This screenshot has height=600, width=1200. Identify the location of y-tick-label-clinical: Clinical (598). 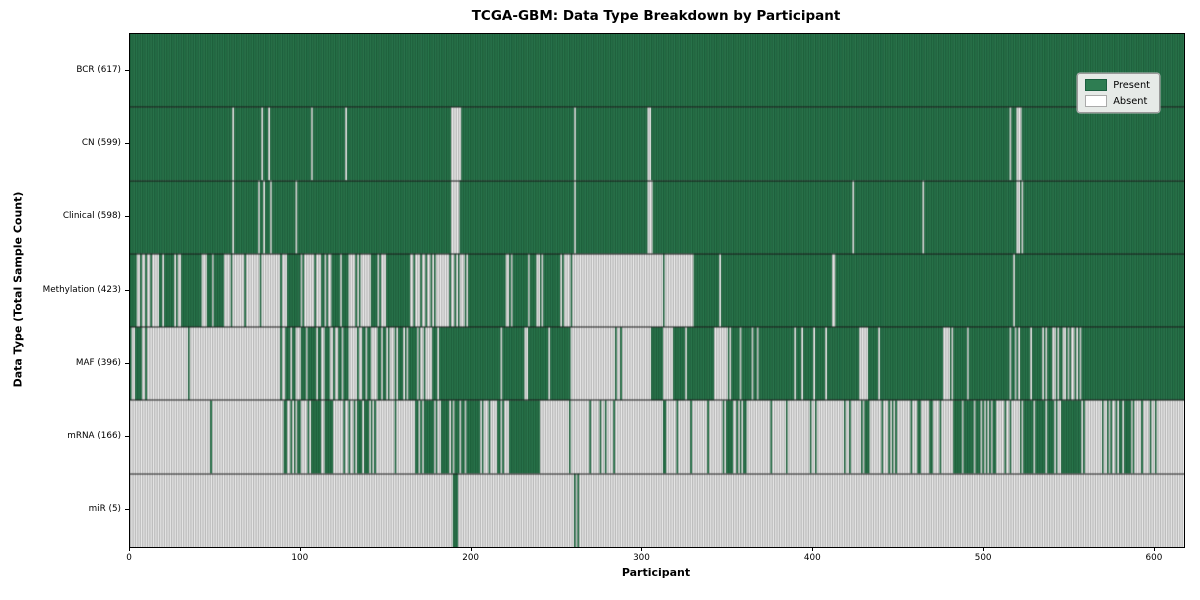
(91, 216).